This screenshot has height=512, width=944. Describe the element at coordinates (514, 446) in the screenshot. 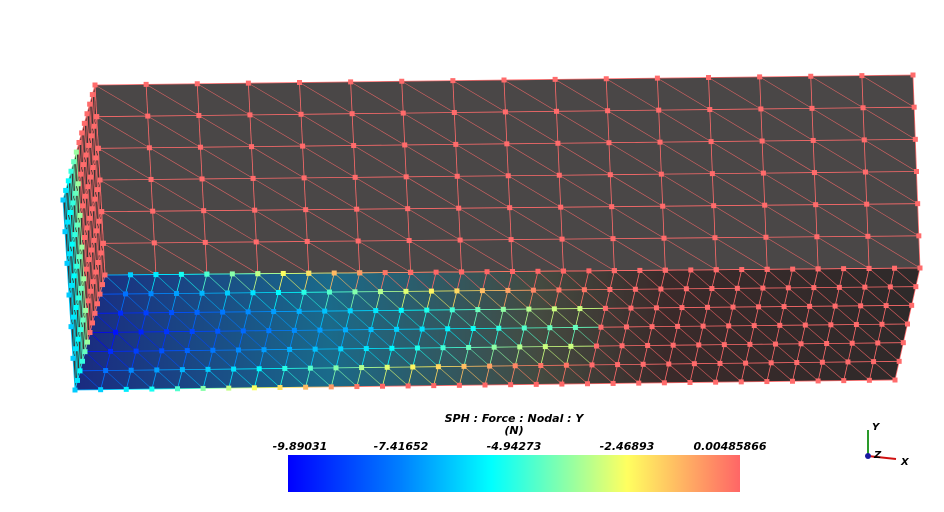

I see `colorbar-tick-label: -4.94273` at that location.